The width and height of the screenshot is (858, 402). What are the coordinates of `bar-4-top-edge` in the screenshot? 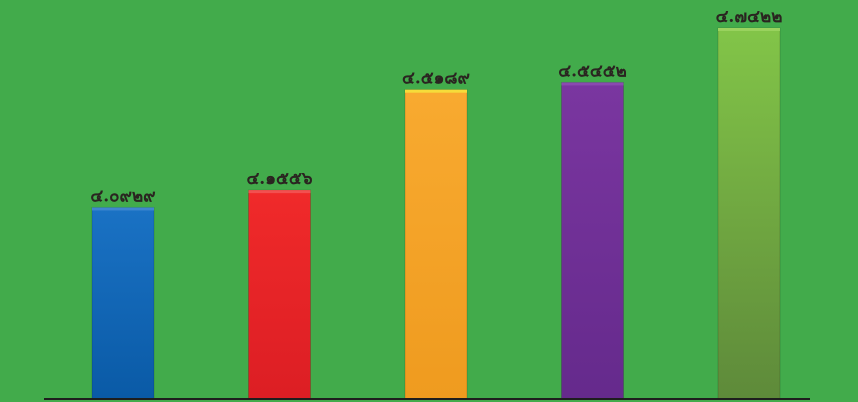 It's located at (592, 84).